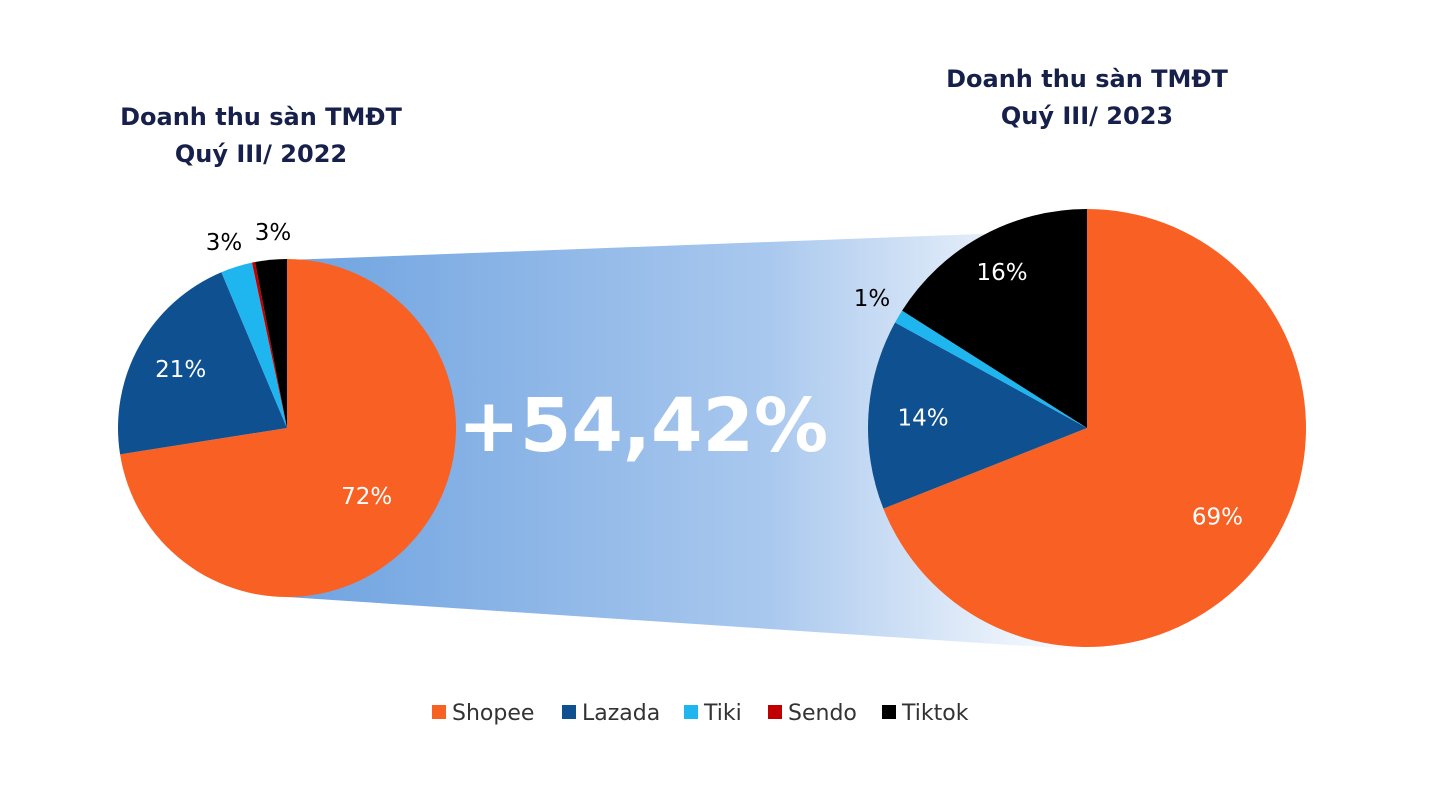 The image size is (1448, 802). Describe the element at coordinates (643, 426) in the screenshot. I see `growth-percentage: +54,42%` at that location.